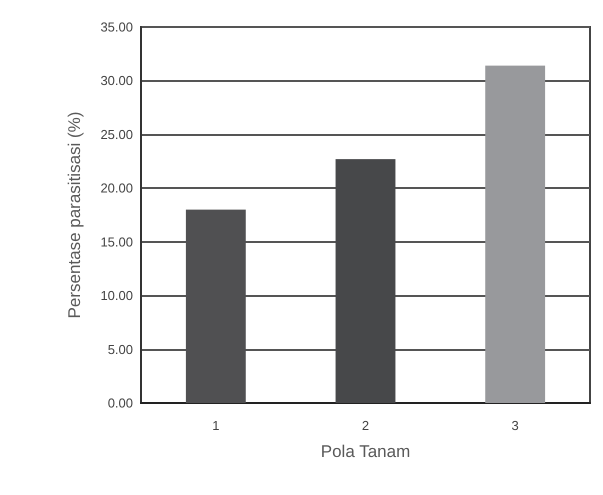 This screenshot has width=603, height=495. I want to click on y-tick-label: 15.00, so click(116, 242).